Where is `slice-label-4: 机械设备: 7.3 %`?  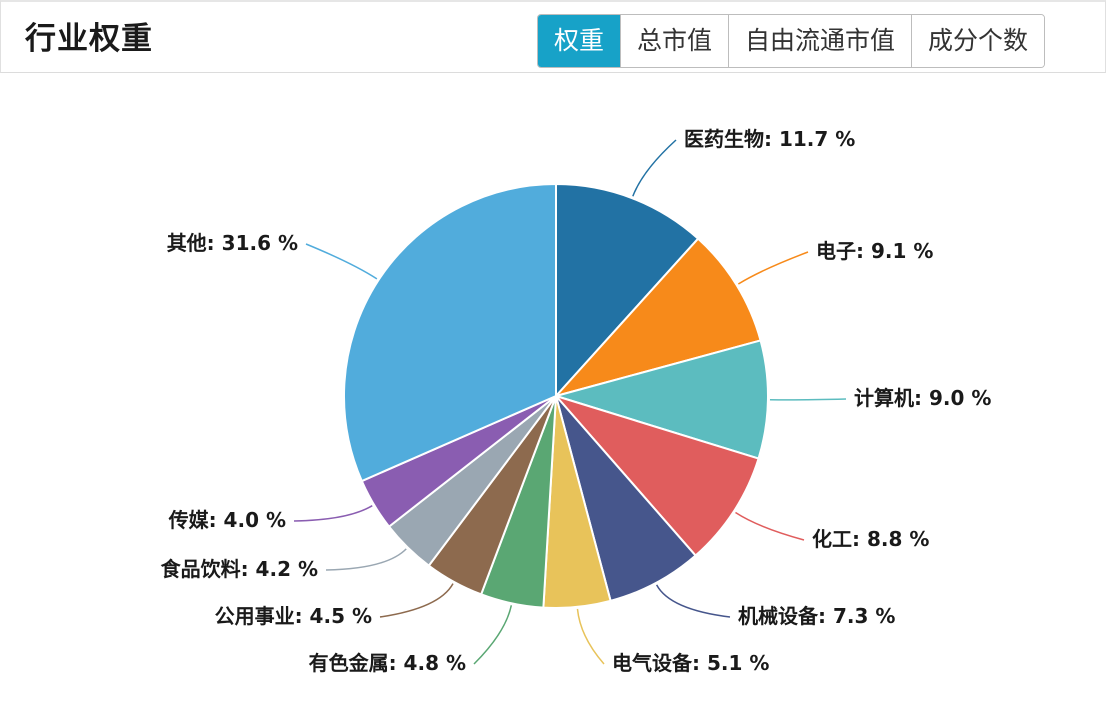
slice-label-4: 机械设备: 7.3 % is located at coordinates (816, 616).